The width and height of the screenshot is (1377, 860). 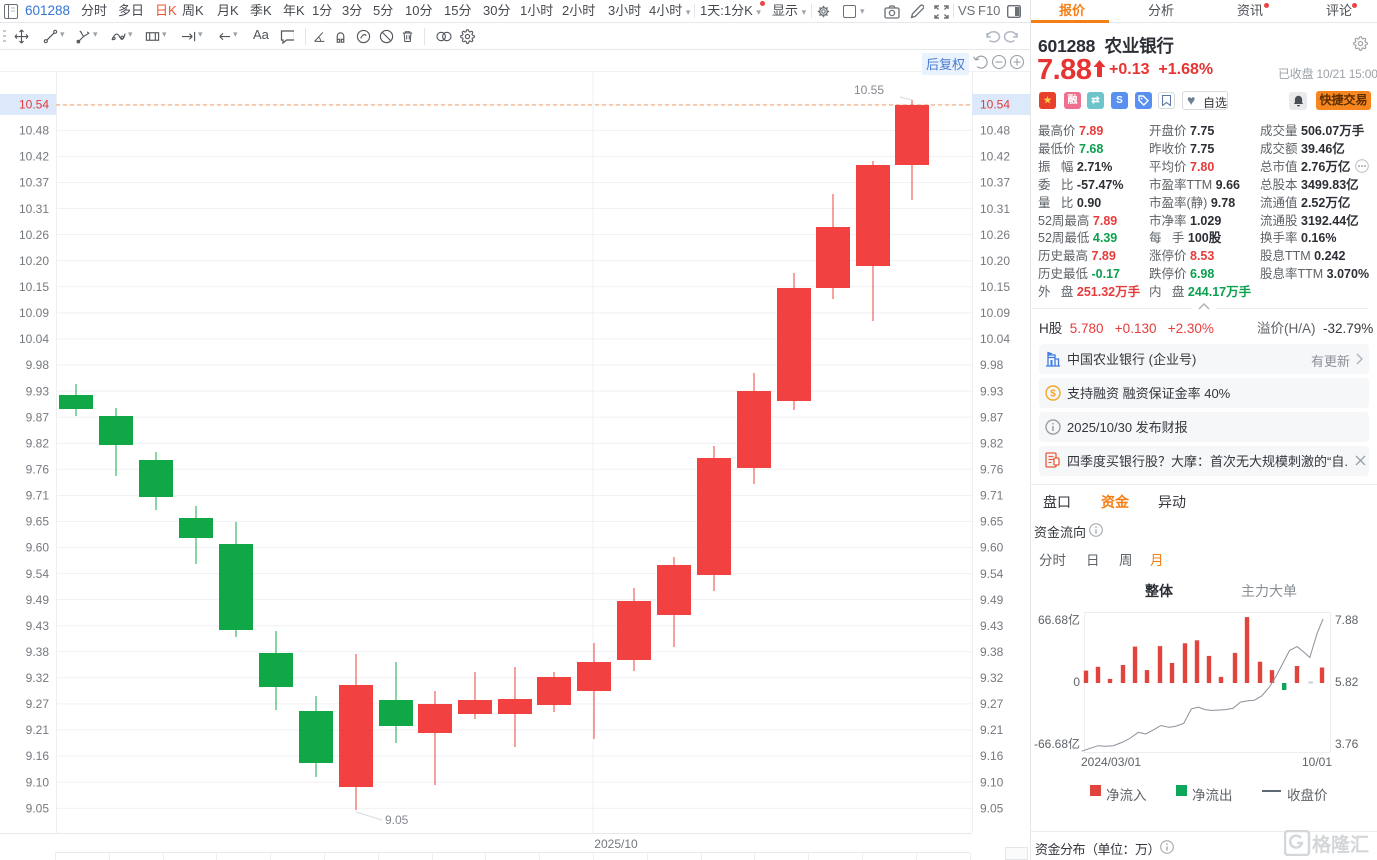 What do you see at coordinates (1347, 682) in the screenshot?
I see `svg-text: 5.82` at bounding box center [1347, 682].